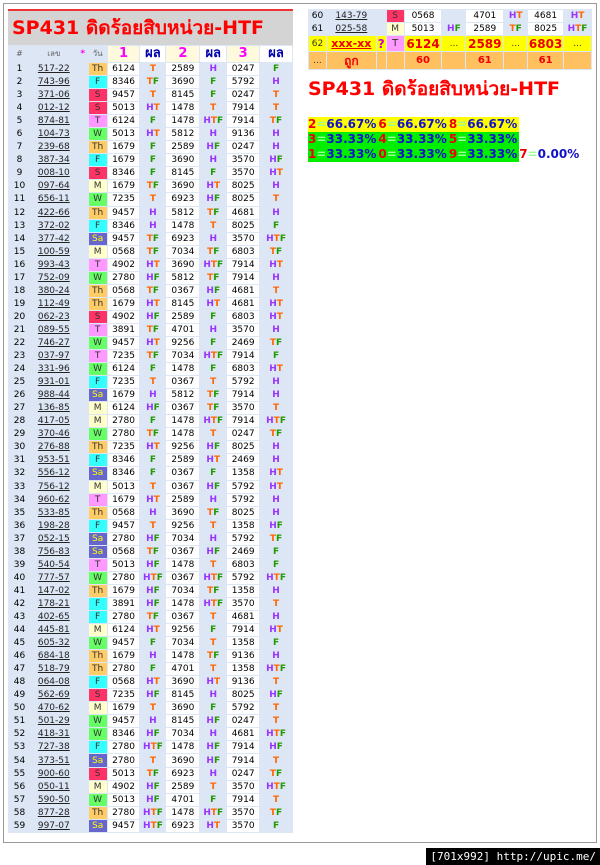 The image size is (600, 865). Describe the element at coordinates (53, 343) in the screenshot. I see `lek-link: 746-27` at that location.